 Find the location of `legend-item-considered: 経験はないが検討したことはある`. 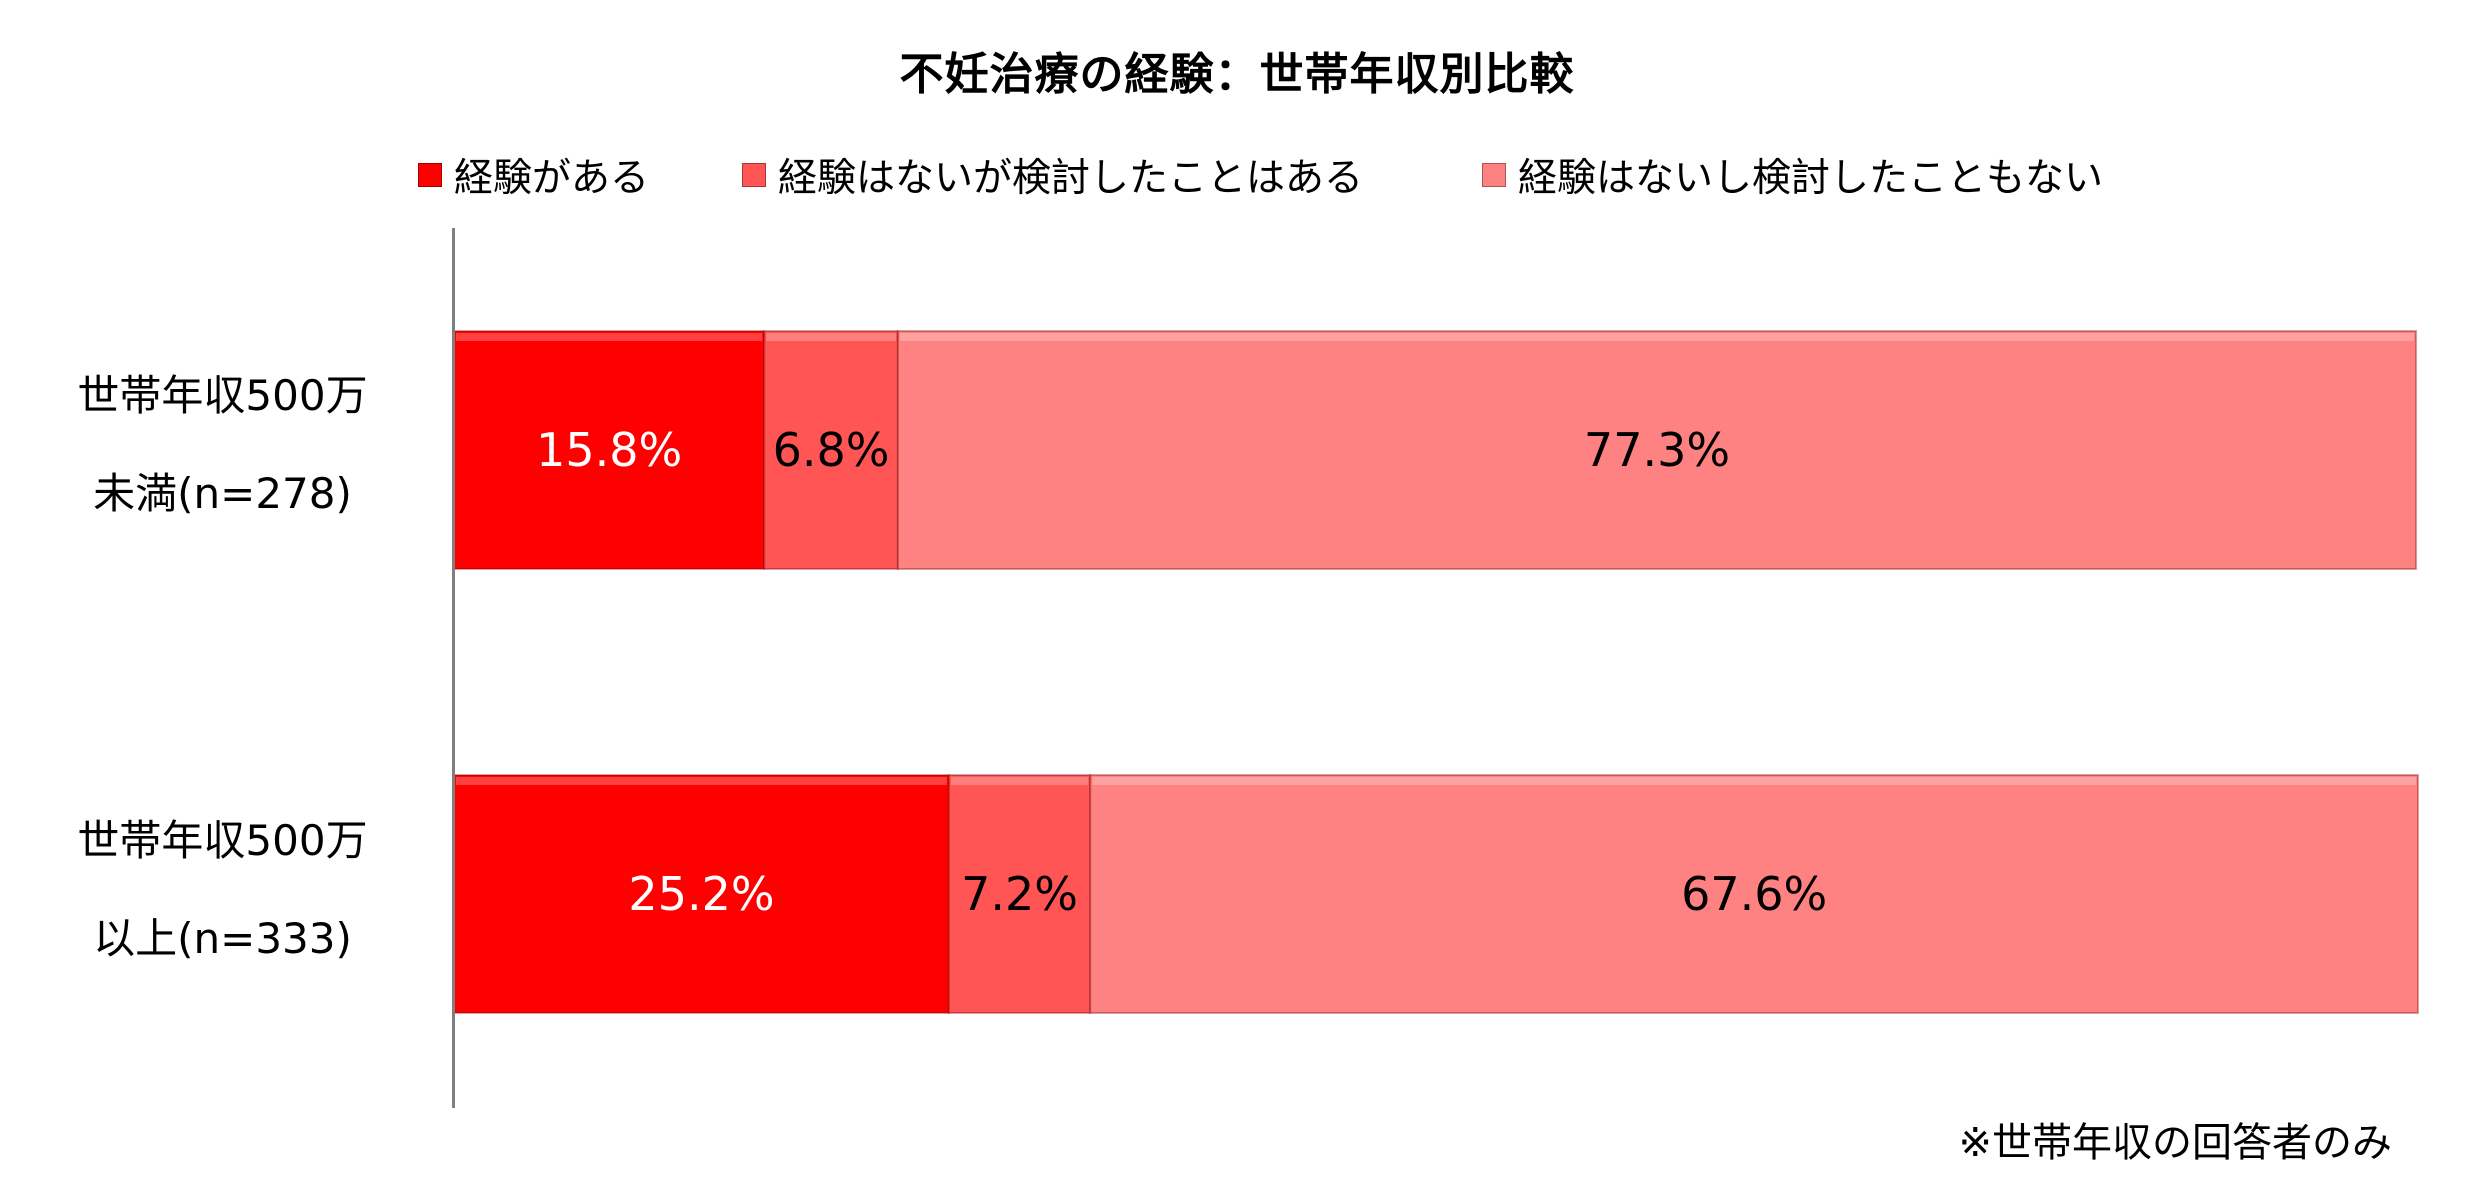

legend-item-considered: 経験はないが検討したことはある is located at coordinates (1053, 175).